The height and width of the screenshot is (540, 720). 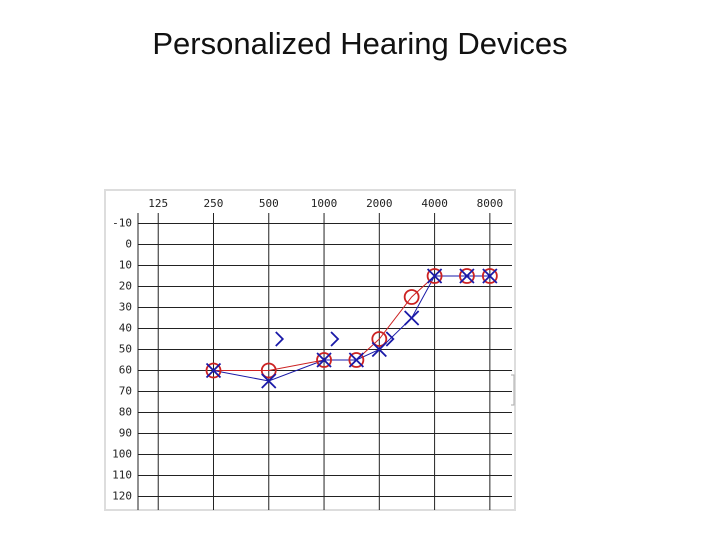 I want to click on y-tick-label: 50, so click(x=125, y=349).